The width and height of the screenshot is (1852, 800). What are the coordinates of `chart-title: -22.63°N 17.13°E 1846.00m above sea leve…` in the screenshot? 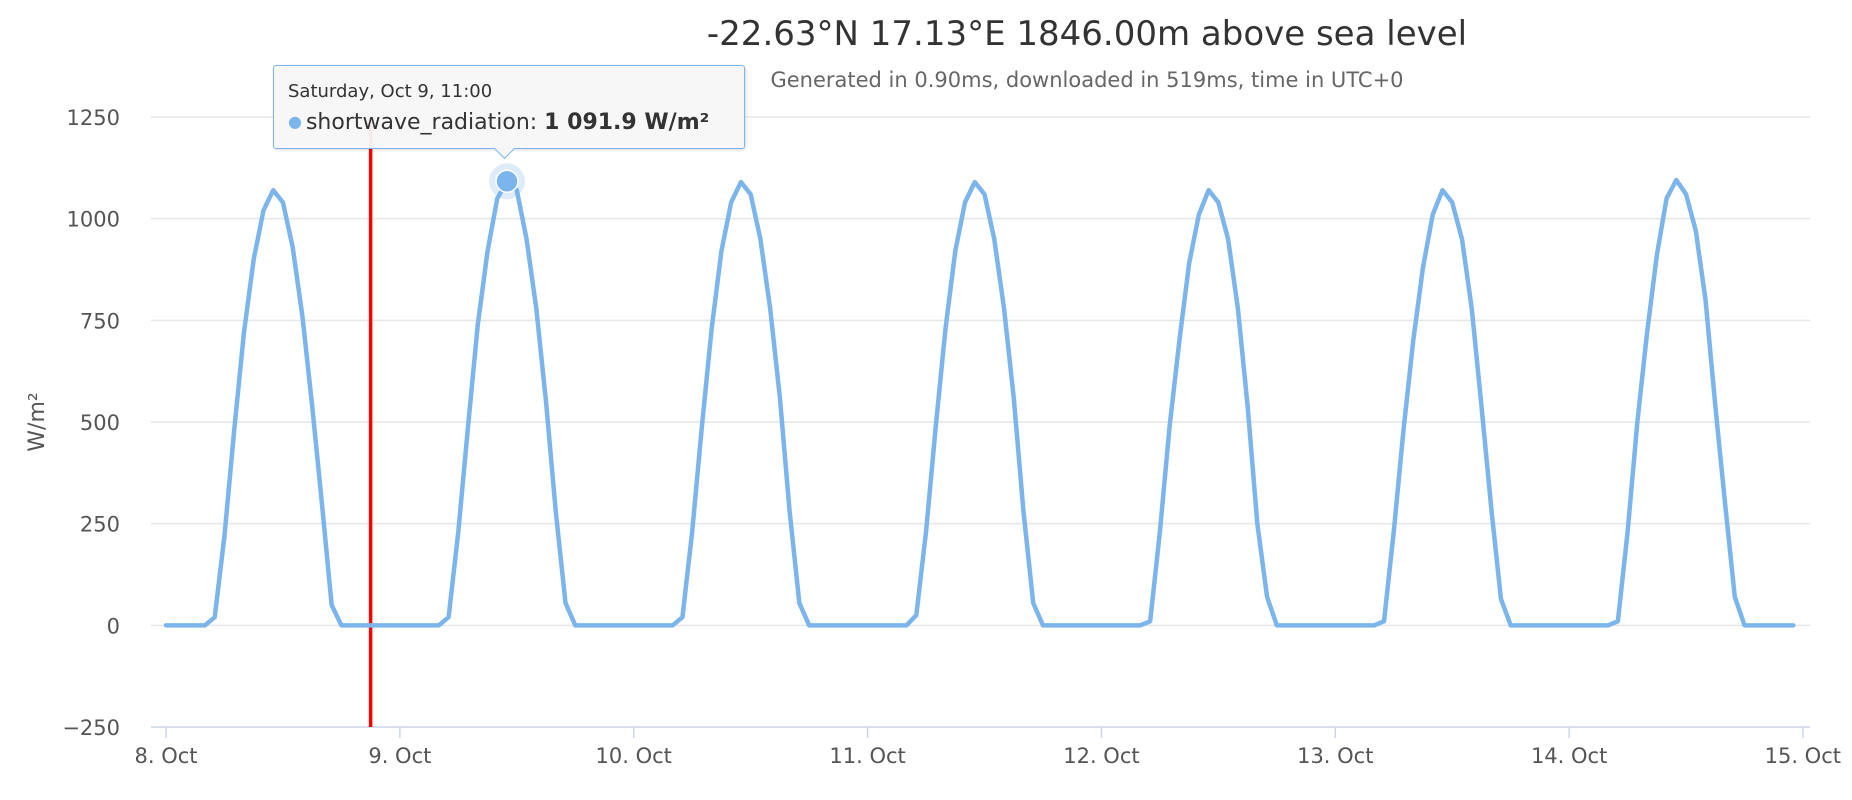 It's located at (1087, 34).